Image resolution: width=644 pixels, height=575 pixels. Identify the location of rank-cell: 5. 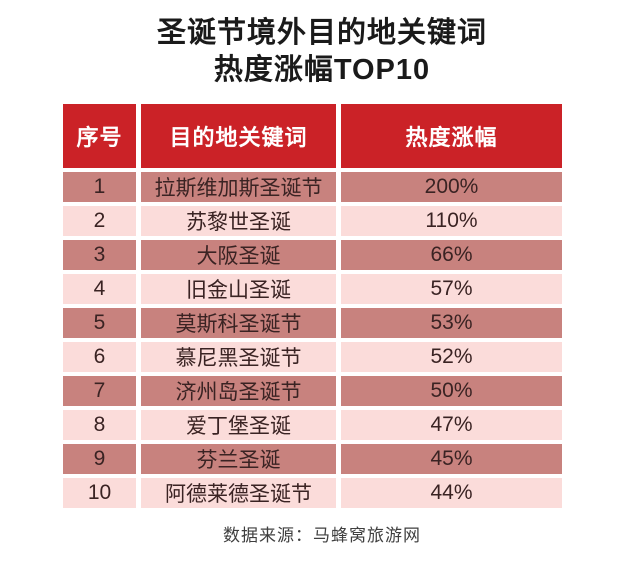
(99, 323).